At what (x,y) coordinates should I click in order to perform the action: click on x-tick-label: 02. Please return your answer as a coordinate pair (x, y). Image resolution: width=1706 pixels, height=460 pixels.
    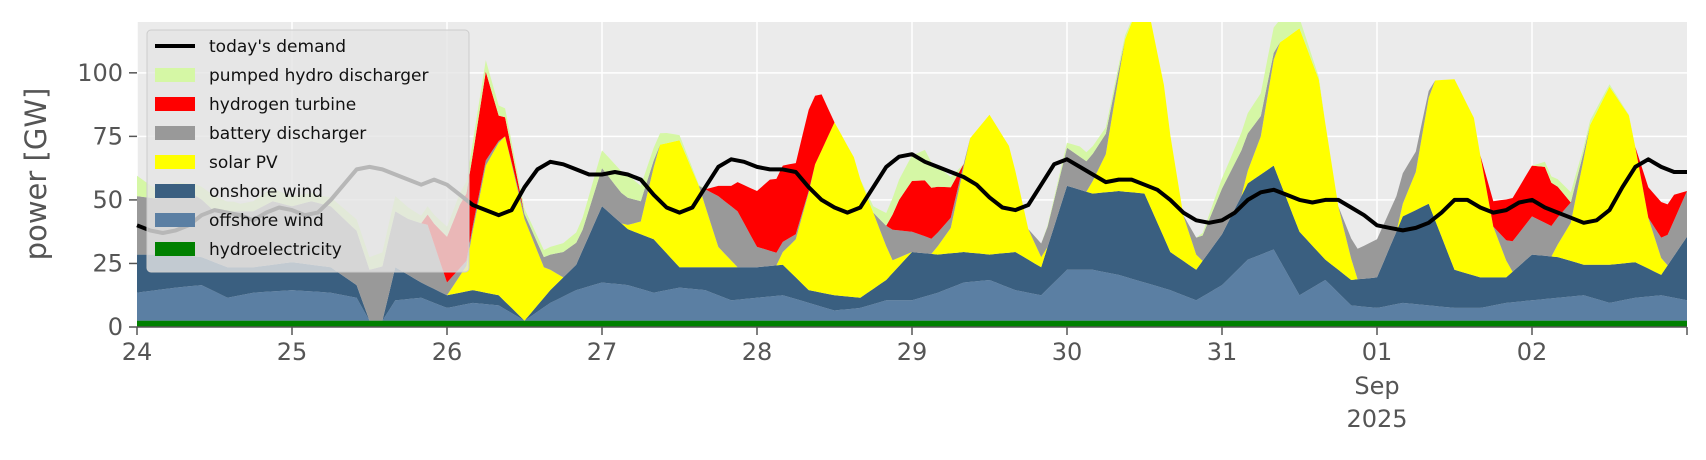
    Looking at the image, I should click on (1532, 352).